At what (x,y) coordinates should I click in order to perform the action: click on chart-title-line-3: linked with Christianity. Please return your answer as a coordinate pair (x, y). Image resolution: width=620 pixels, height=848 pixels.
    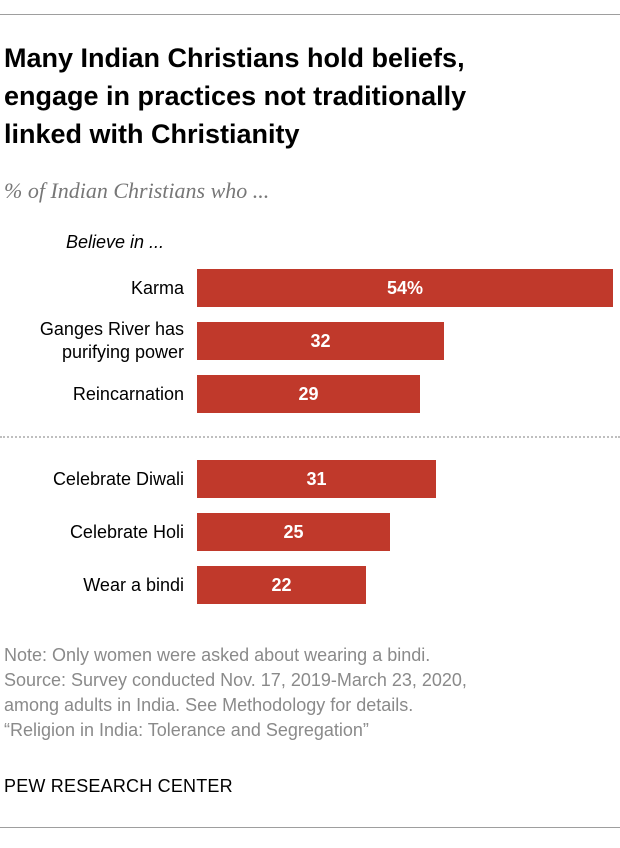
    Looking at the image, I should click on (152, 134).